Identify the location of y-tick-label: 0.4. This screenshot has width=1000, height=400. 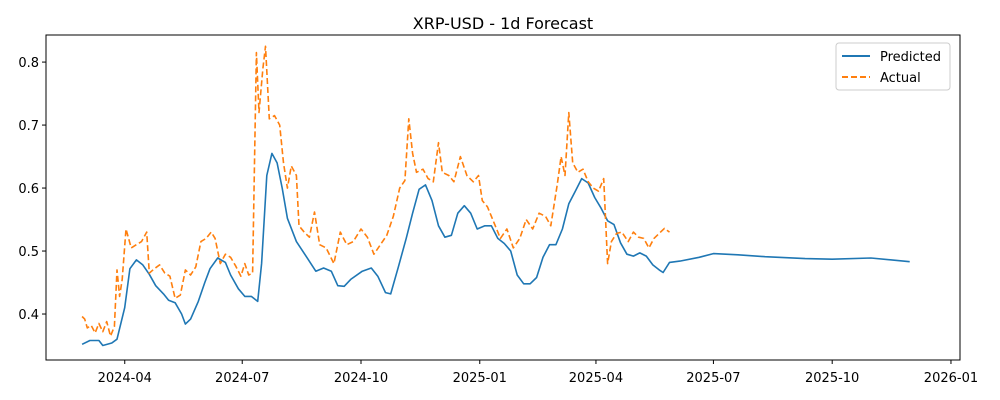
(28, 315).